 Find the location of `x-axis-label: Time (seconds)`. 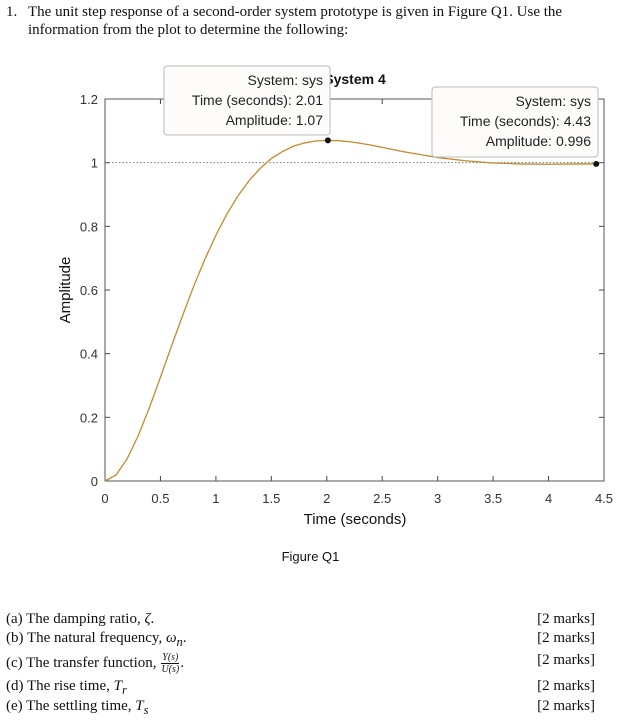

x-axis-label: Time (seconds) is located at coordinates (355, 519).